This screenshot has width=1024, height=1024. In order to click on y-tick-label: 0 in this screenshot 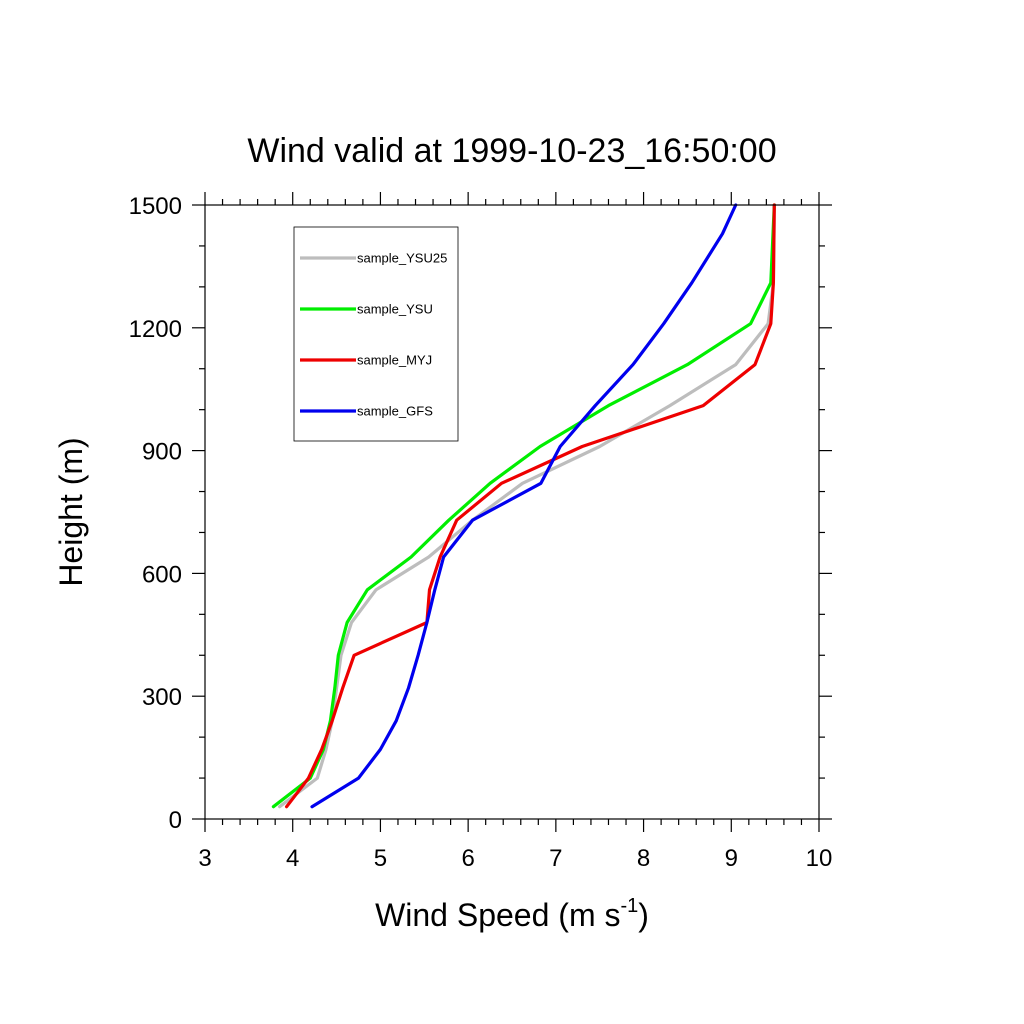, I will do `click(175, 820)`.